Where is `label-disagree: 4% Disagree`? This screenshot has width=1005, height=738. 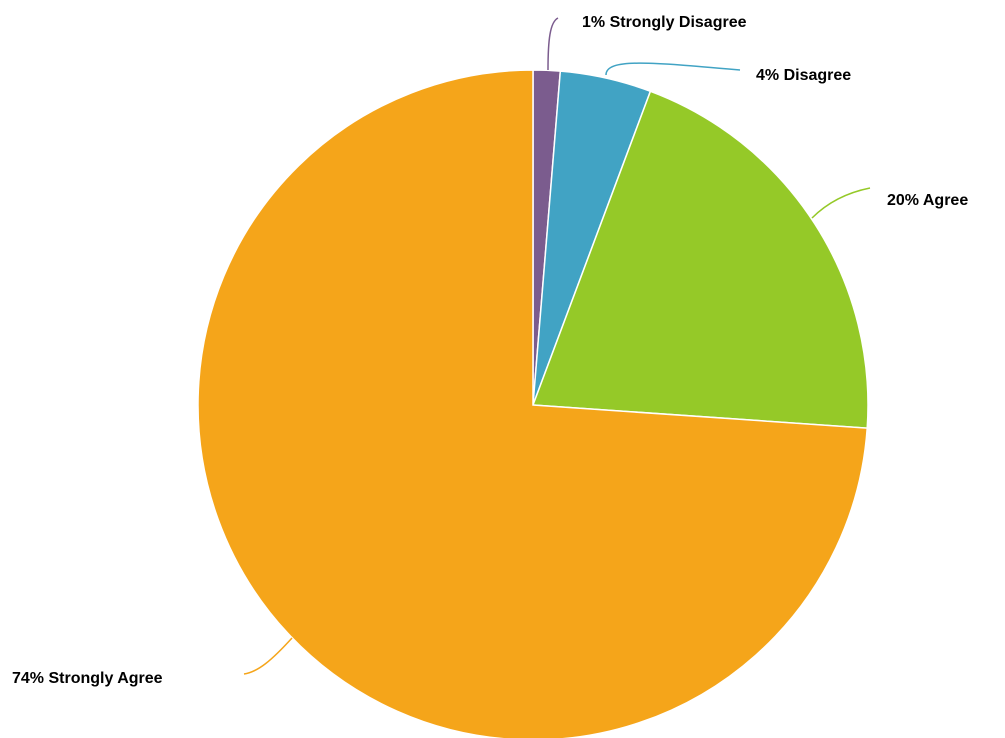
label-disagree: 4% Disagree is located at coordinates (803, 75).